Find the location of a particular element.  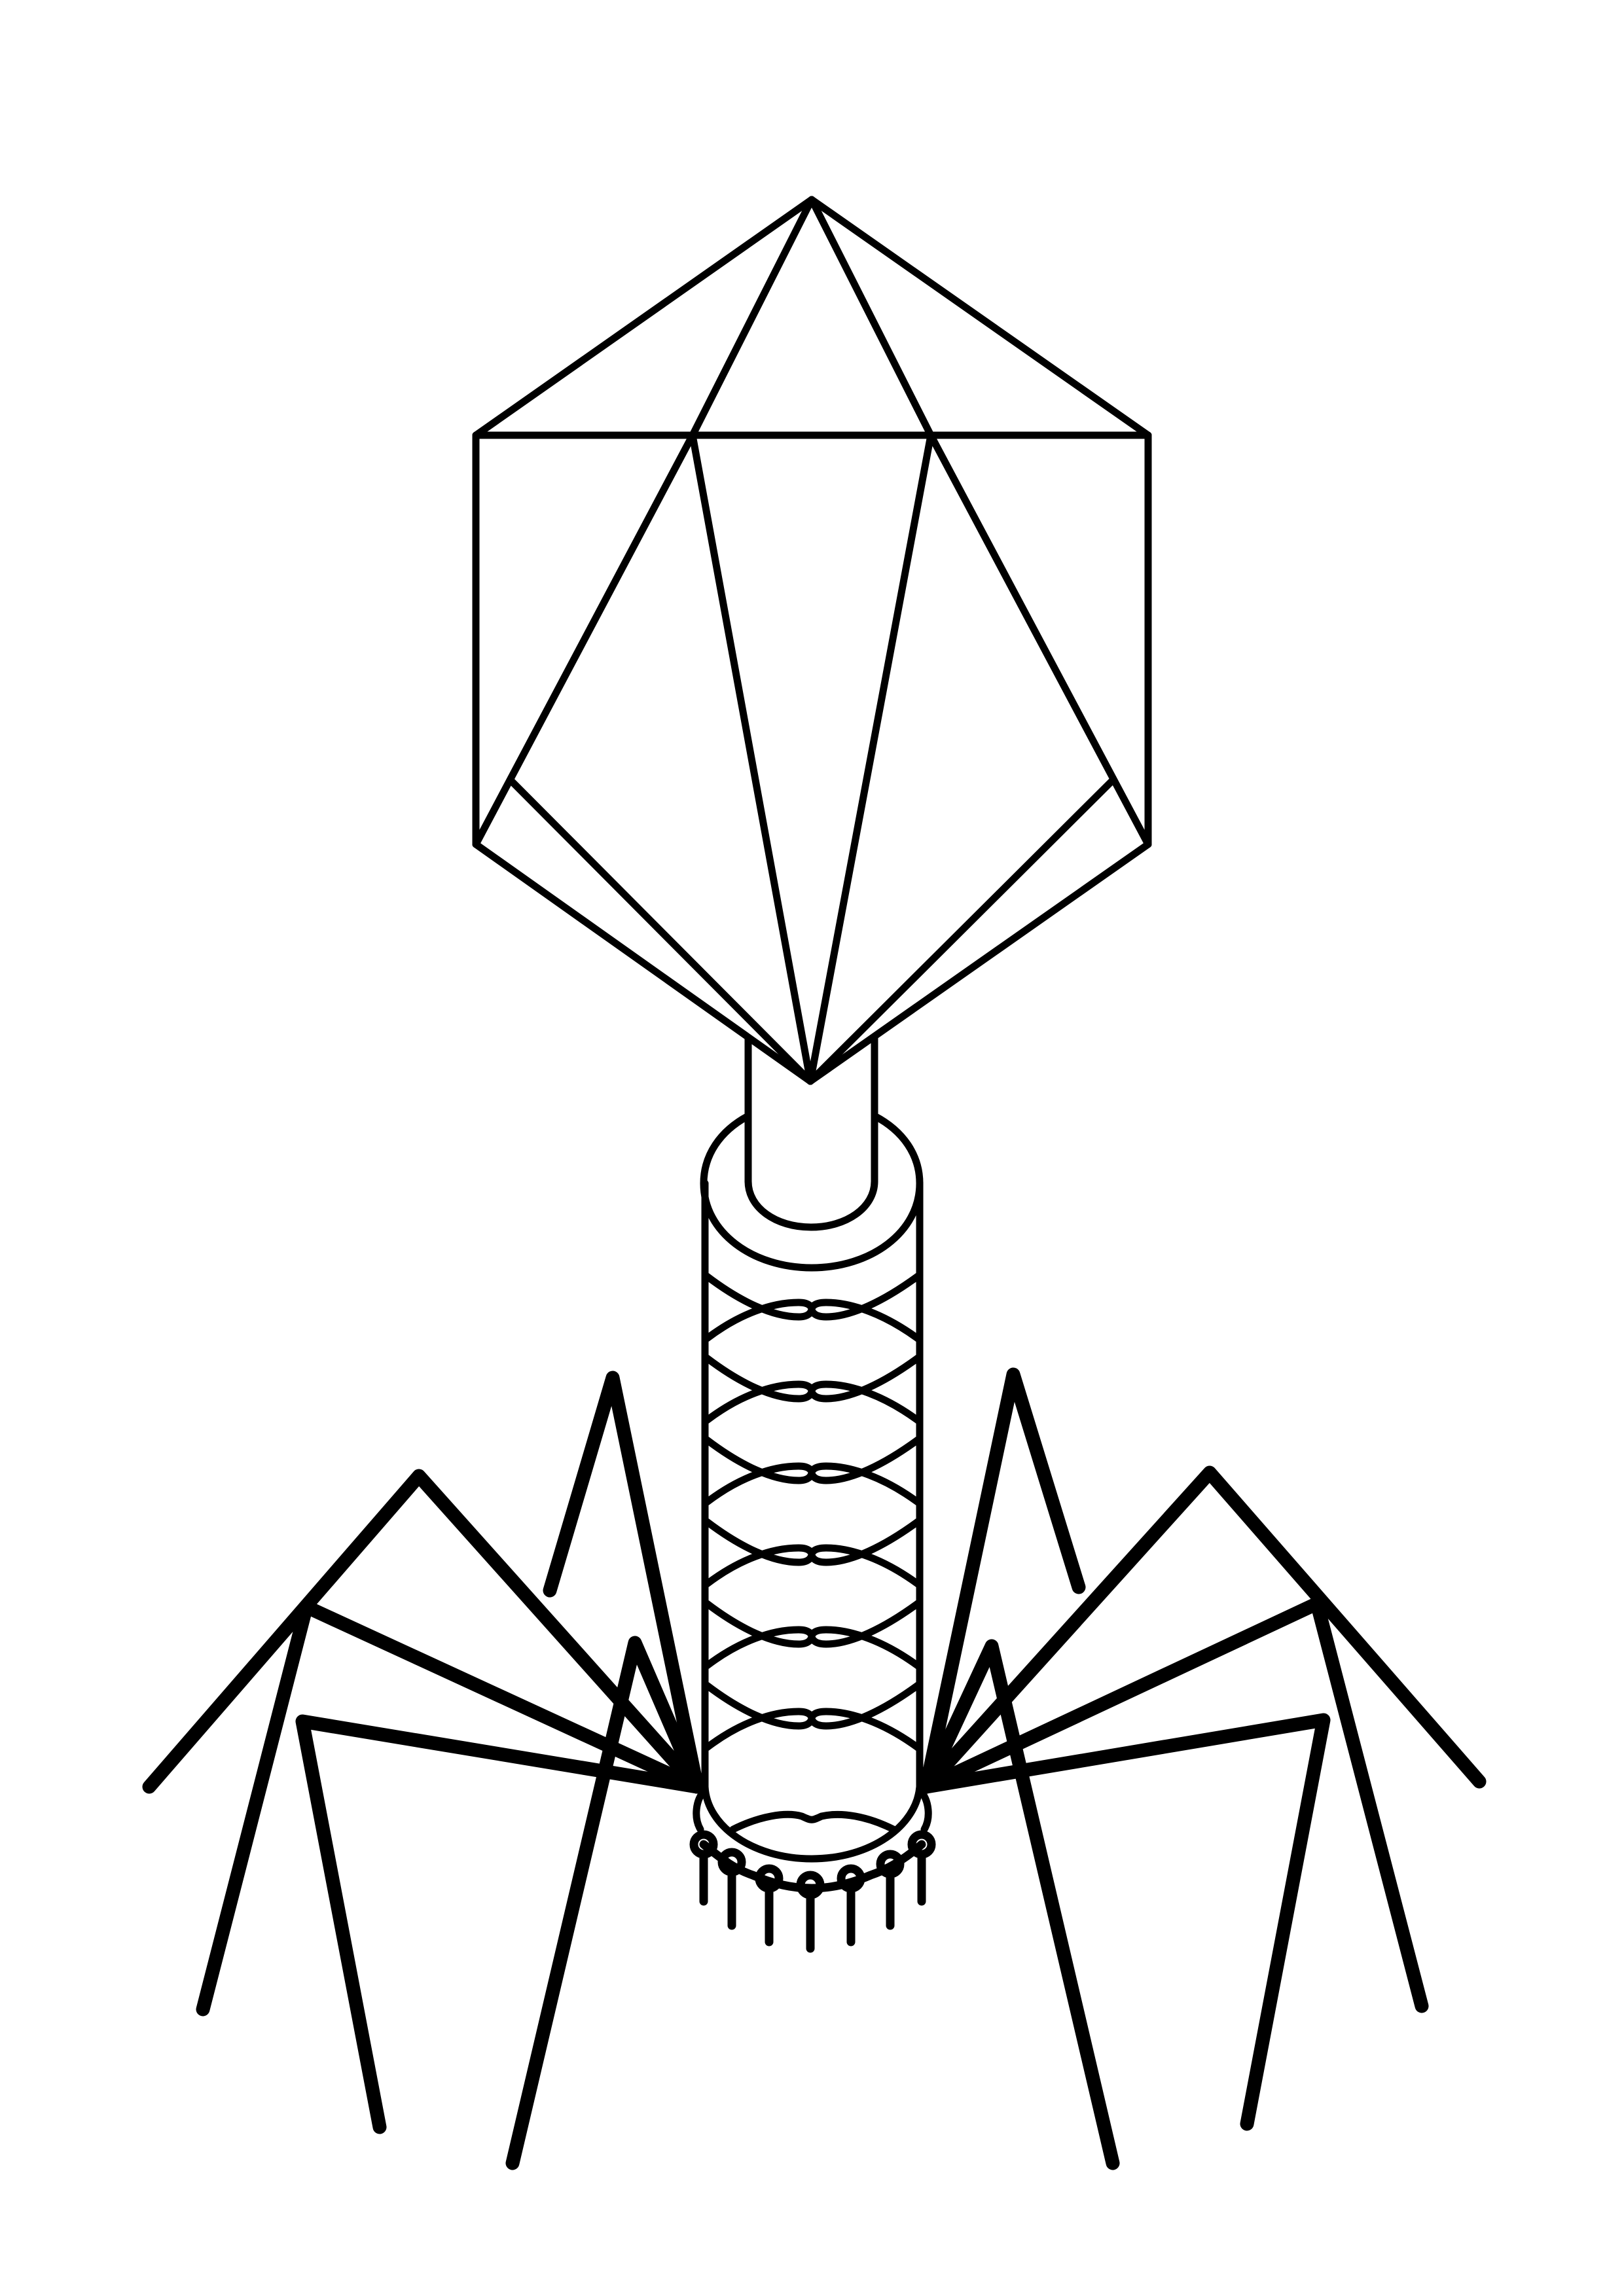

base-plate is located at coordinates (813, 1868).